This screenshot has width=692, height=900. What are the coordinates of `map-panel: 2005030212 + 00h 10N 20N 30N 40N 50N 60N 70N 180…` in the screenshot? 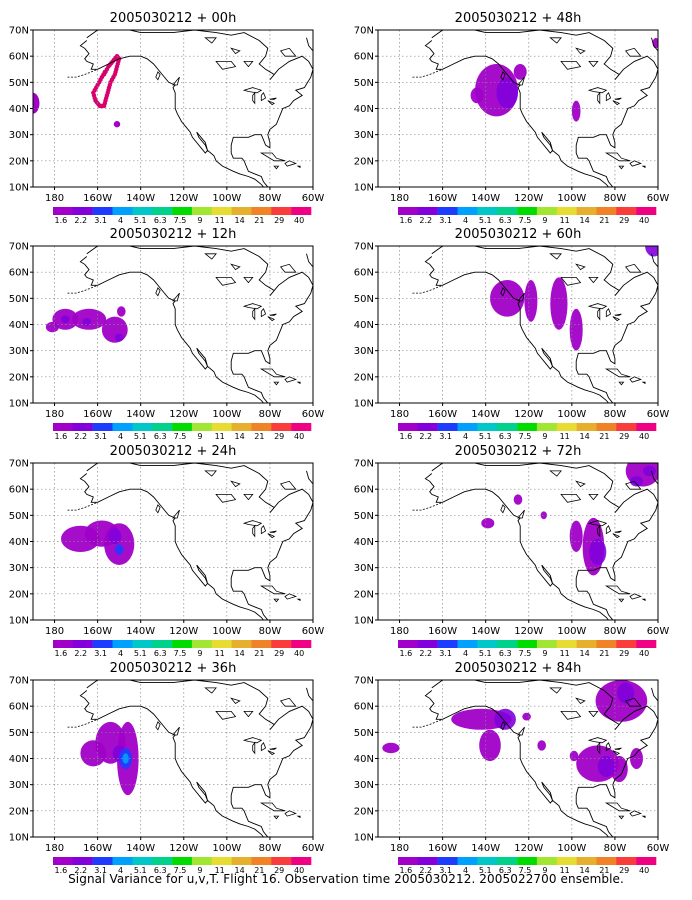 It's located at (167, 118).